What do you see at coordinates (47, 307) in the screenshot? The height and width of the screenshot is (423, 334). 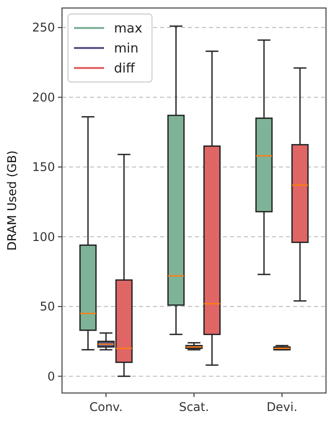 I see `y-tick-label: 50` at bounding box center [47, 307].